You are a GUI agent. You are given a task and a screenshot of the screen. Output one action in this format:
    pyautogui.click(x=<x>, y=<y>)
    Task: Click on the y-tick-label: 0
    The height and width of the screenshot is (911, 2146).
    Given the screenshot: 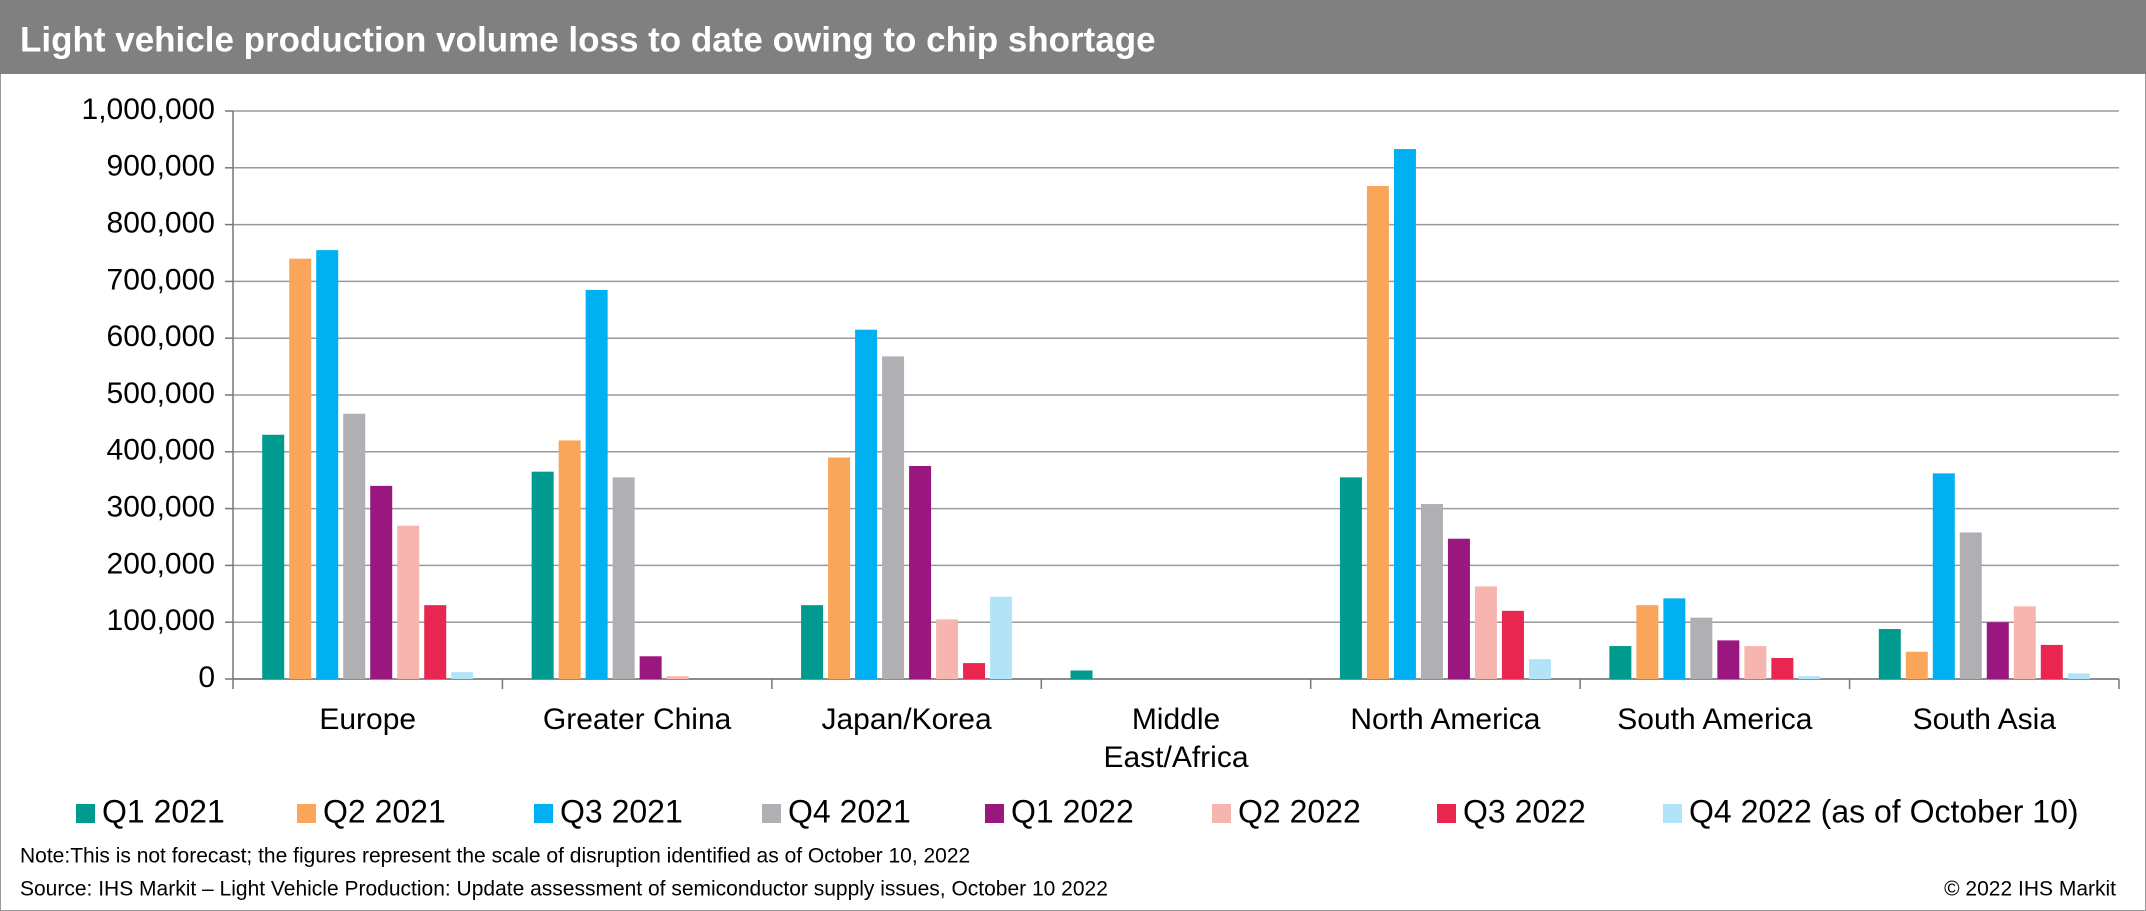 What is the action you would take?
    pyautogui.click(x=206, y=677)
    